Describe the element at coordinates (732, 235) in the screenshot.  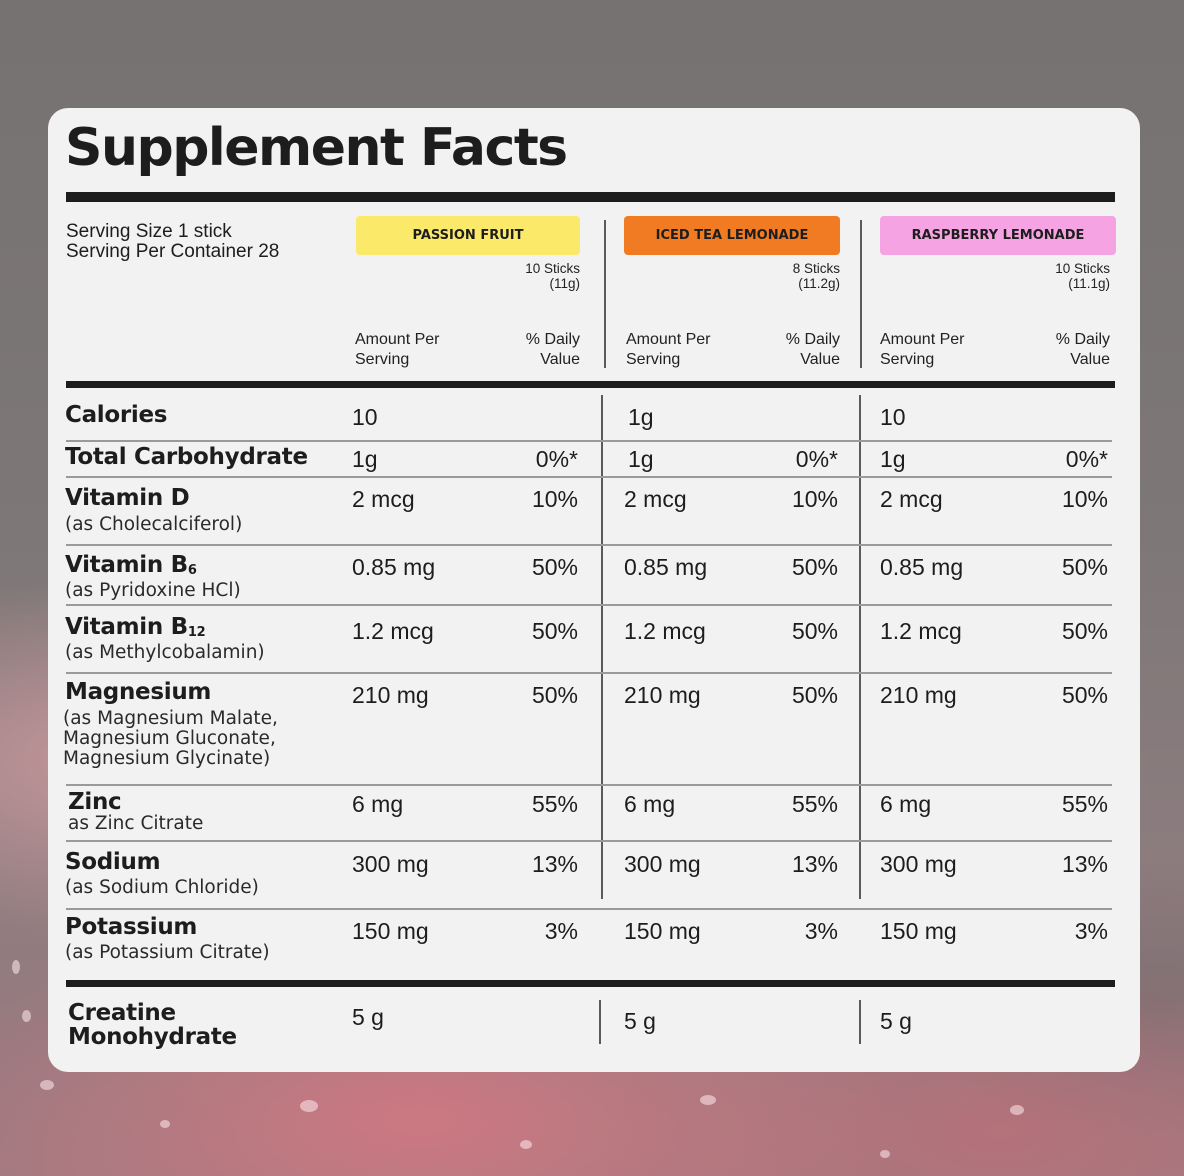
I see `flavor-badge-iced-tea-lemonade: ICED TEA LEMONADE` at that location.